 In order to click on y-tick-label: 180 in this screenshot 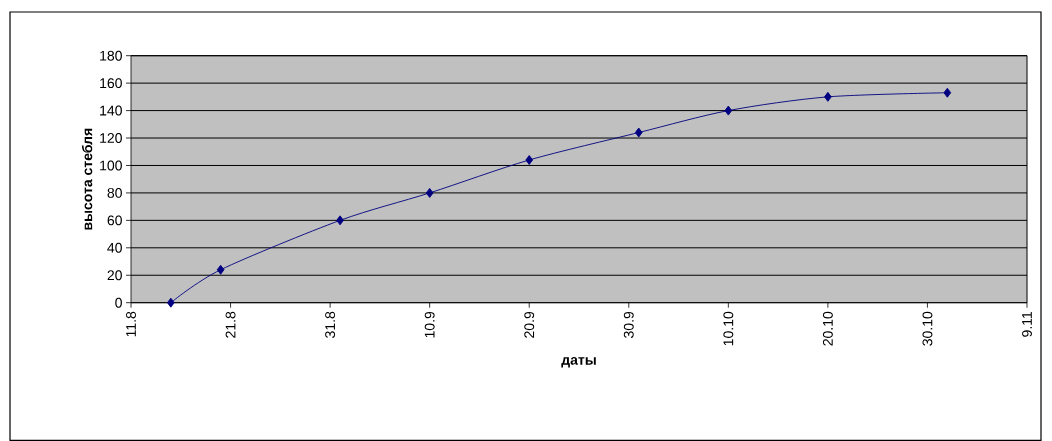, I will do `click(111, 55)`.